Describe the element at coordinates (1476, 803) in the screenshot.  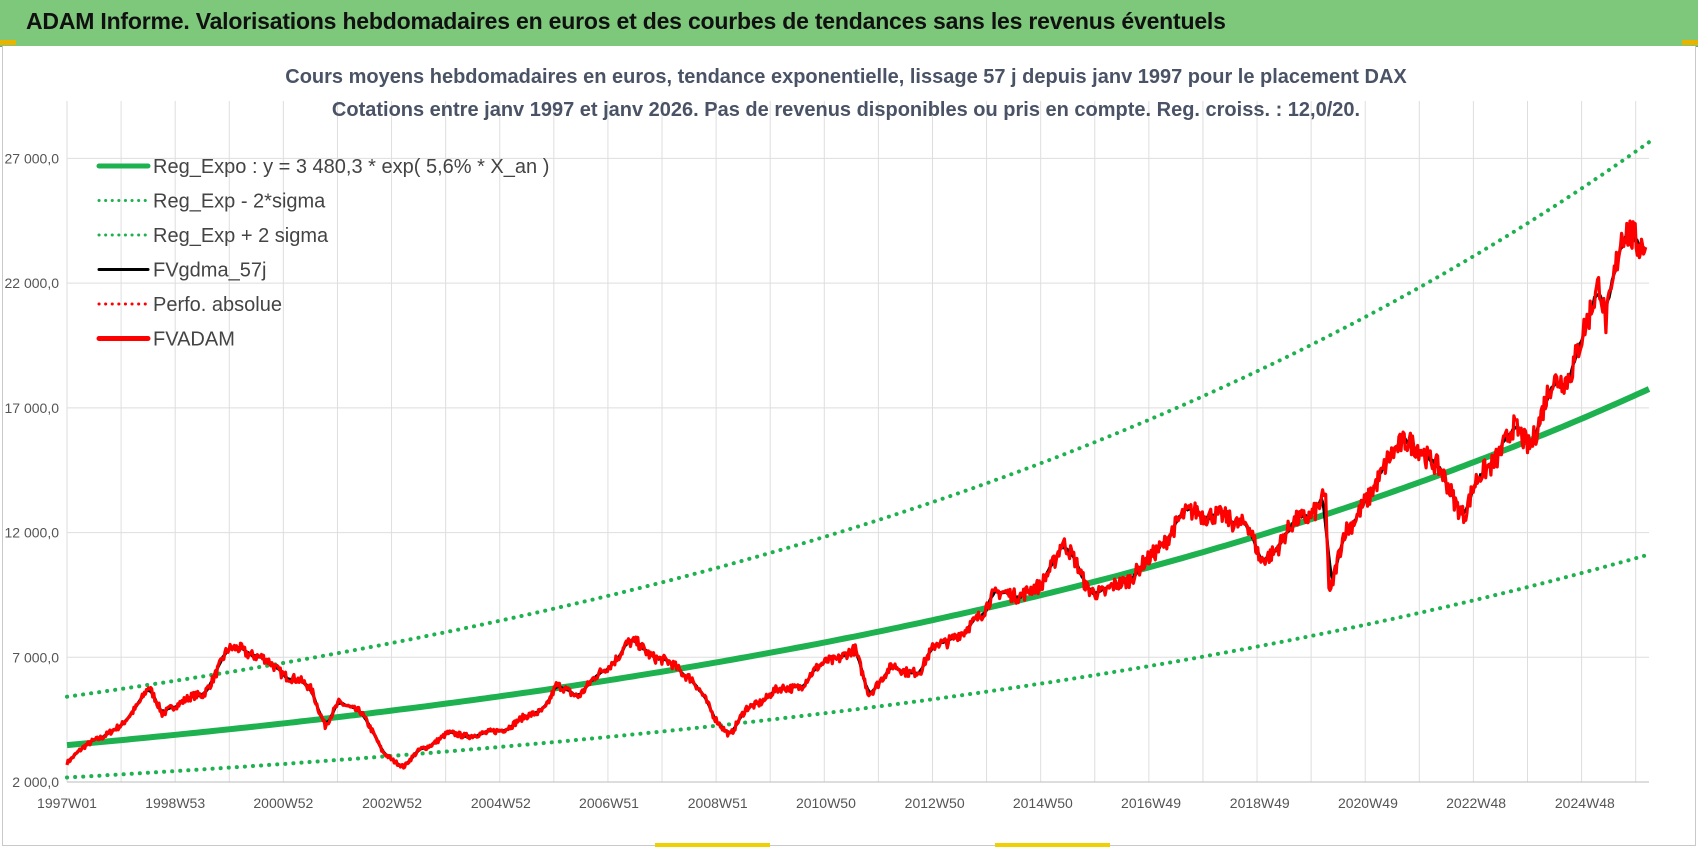
I see `x-tick-label: 2022W48` at that location.